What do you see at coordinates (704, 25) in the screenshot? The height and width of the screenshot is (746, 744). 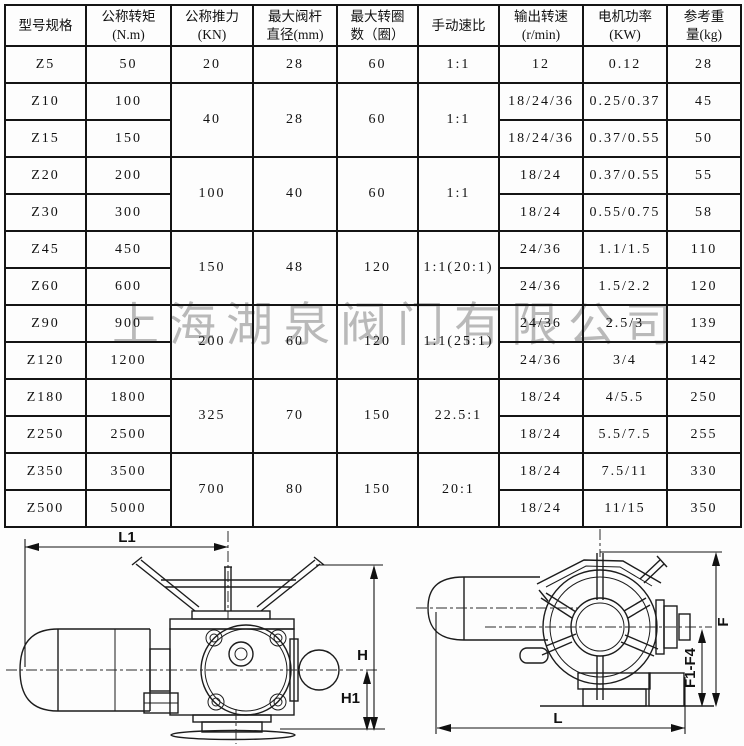 I see `col-header-weight: 参考重 量(kg)` at bounding box center [704, 25].